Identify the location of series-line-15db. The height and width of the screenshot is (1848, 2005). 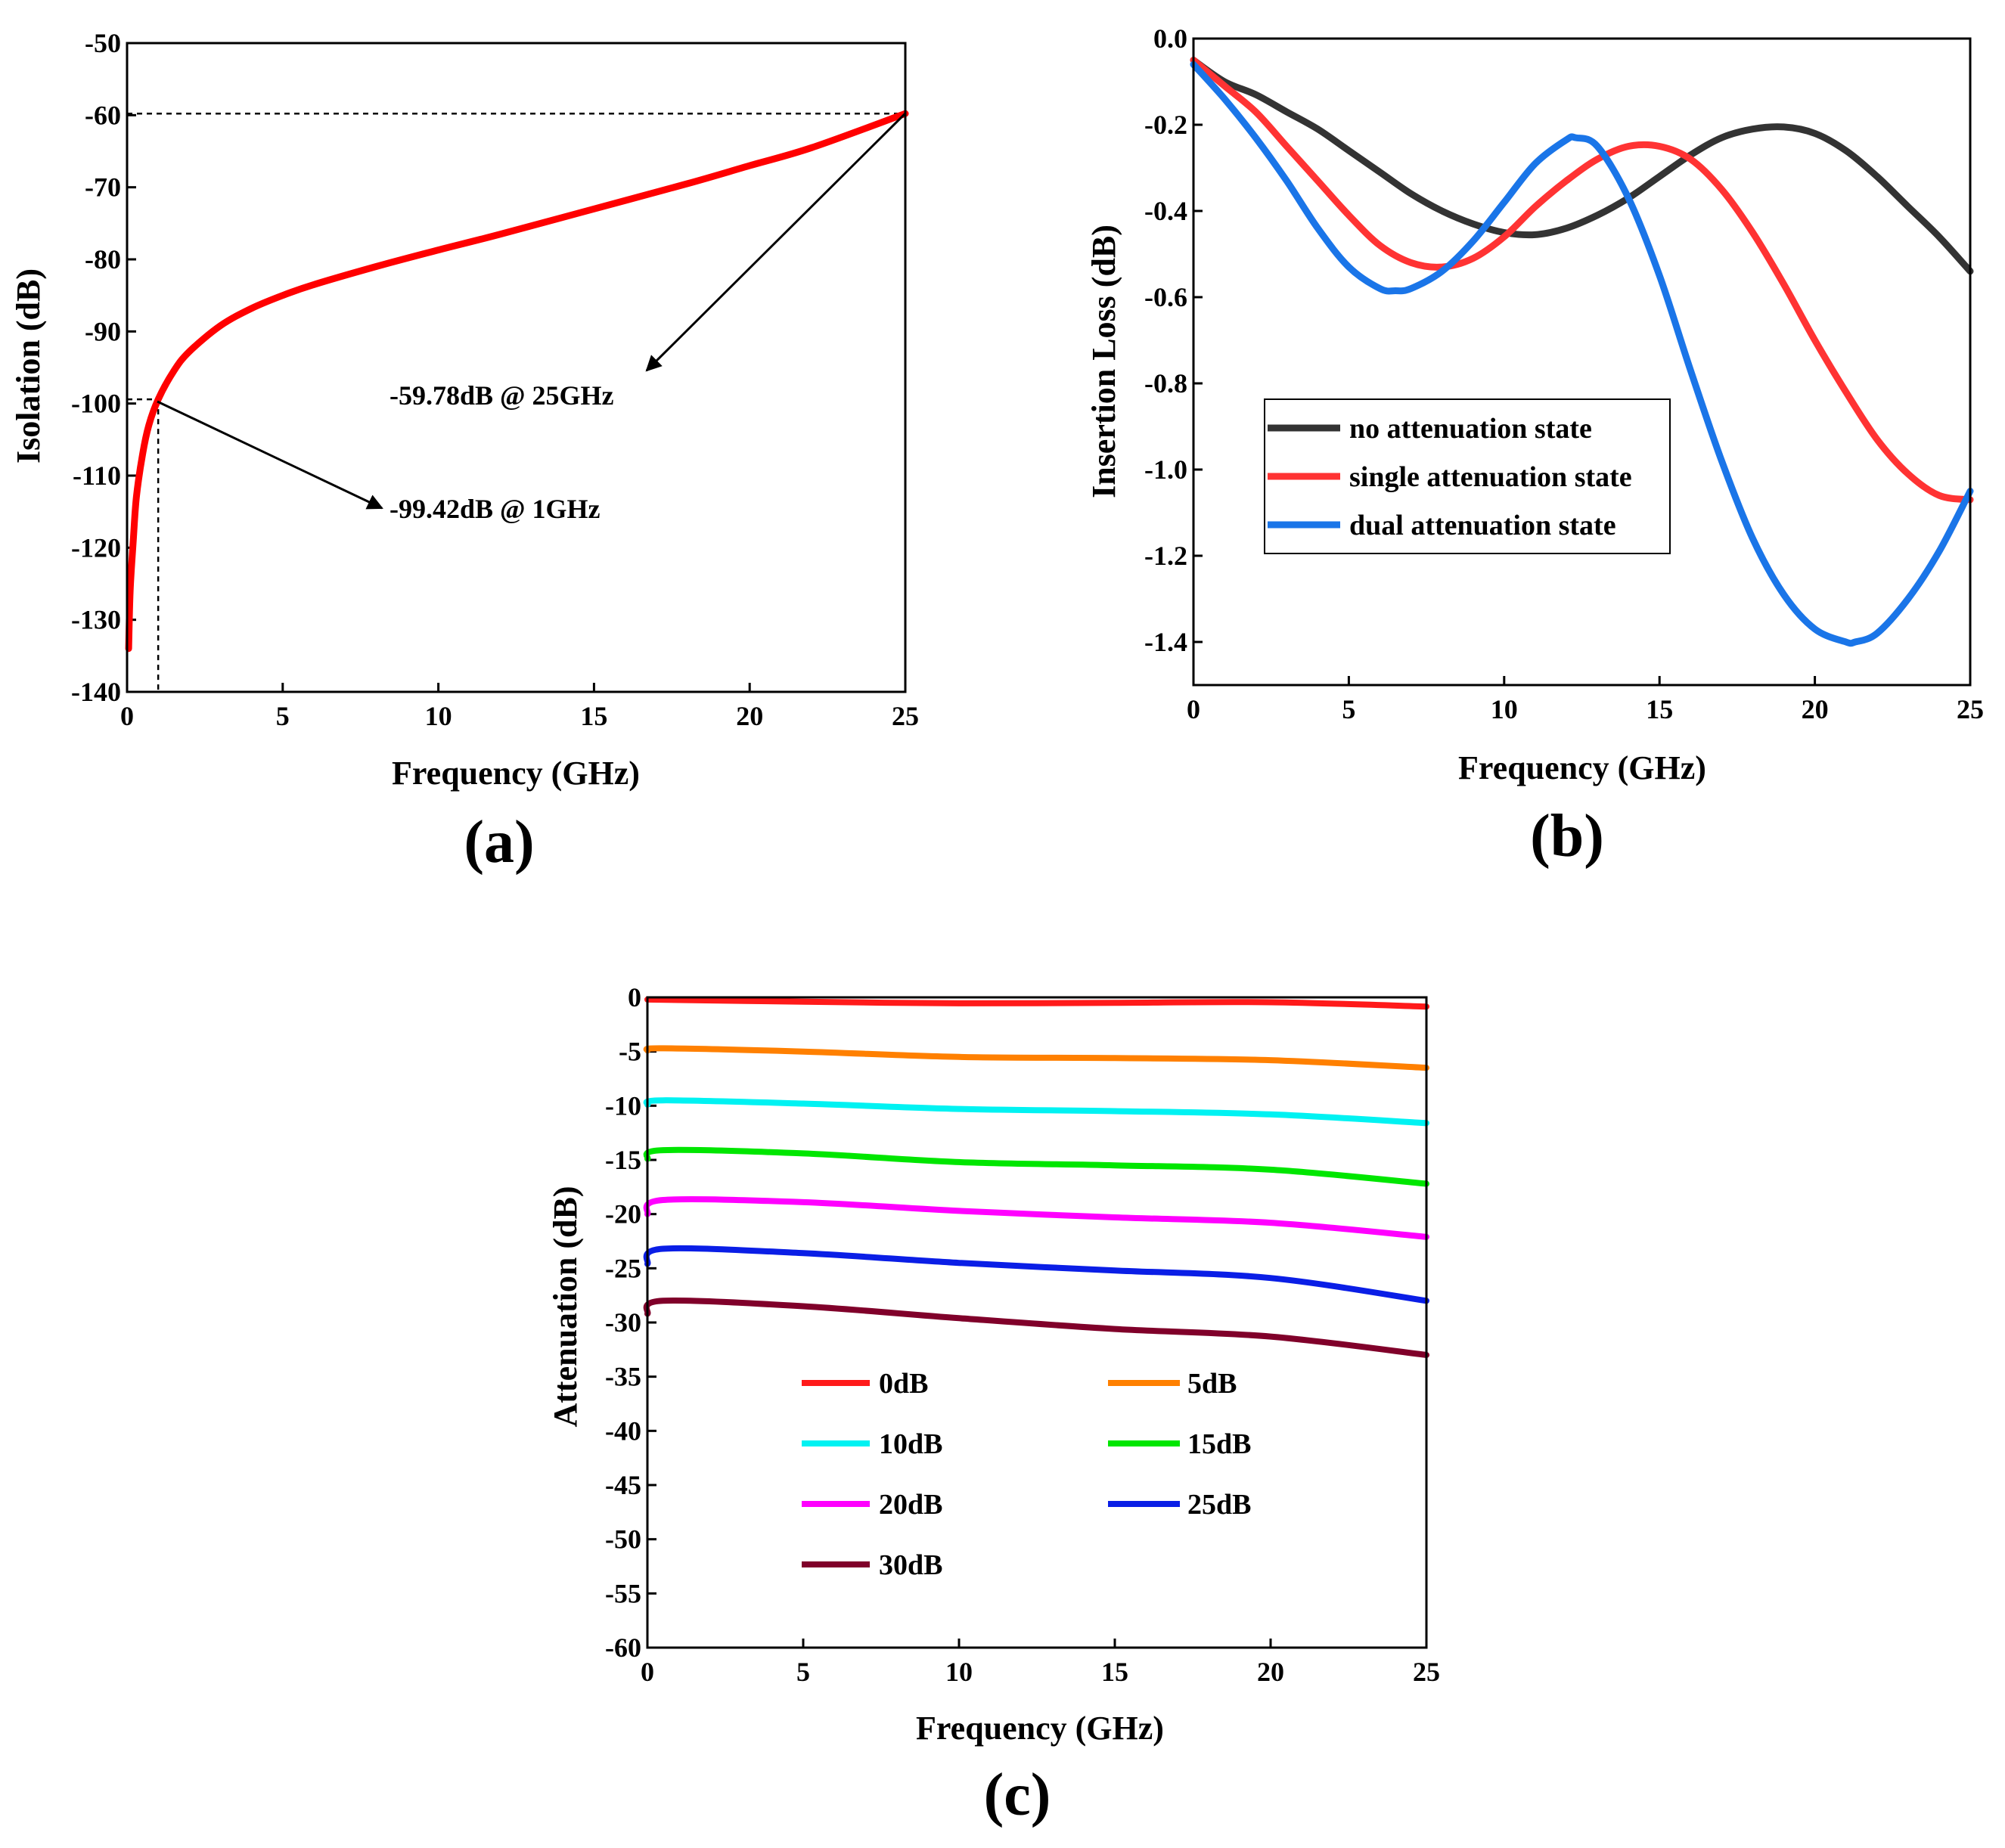
(1036, 1166).